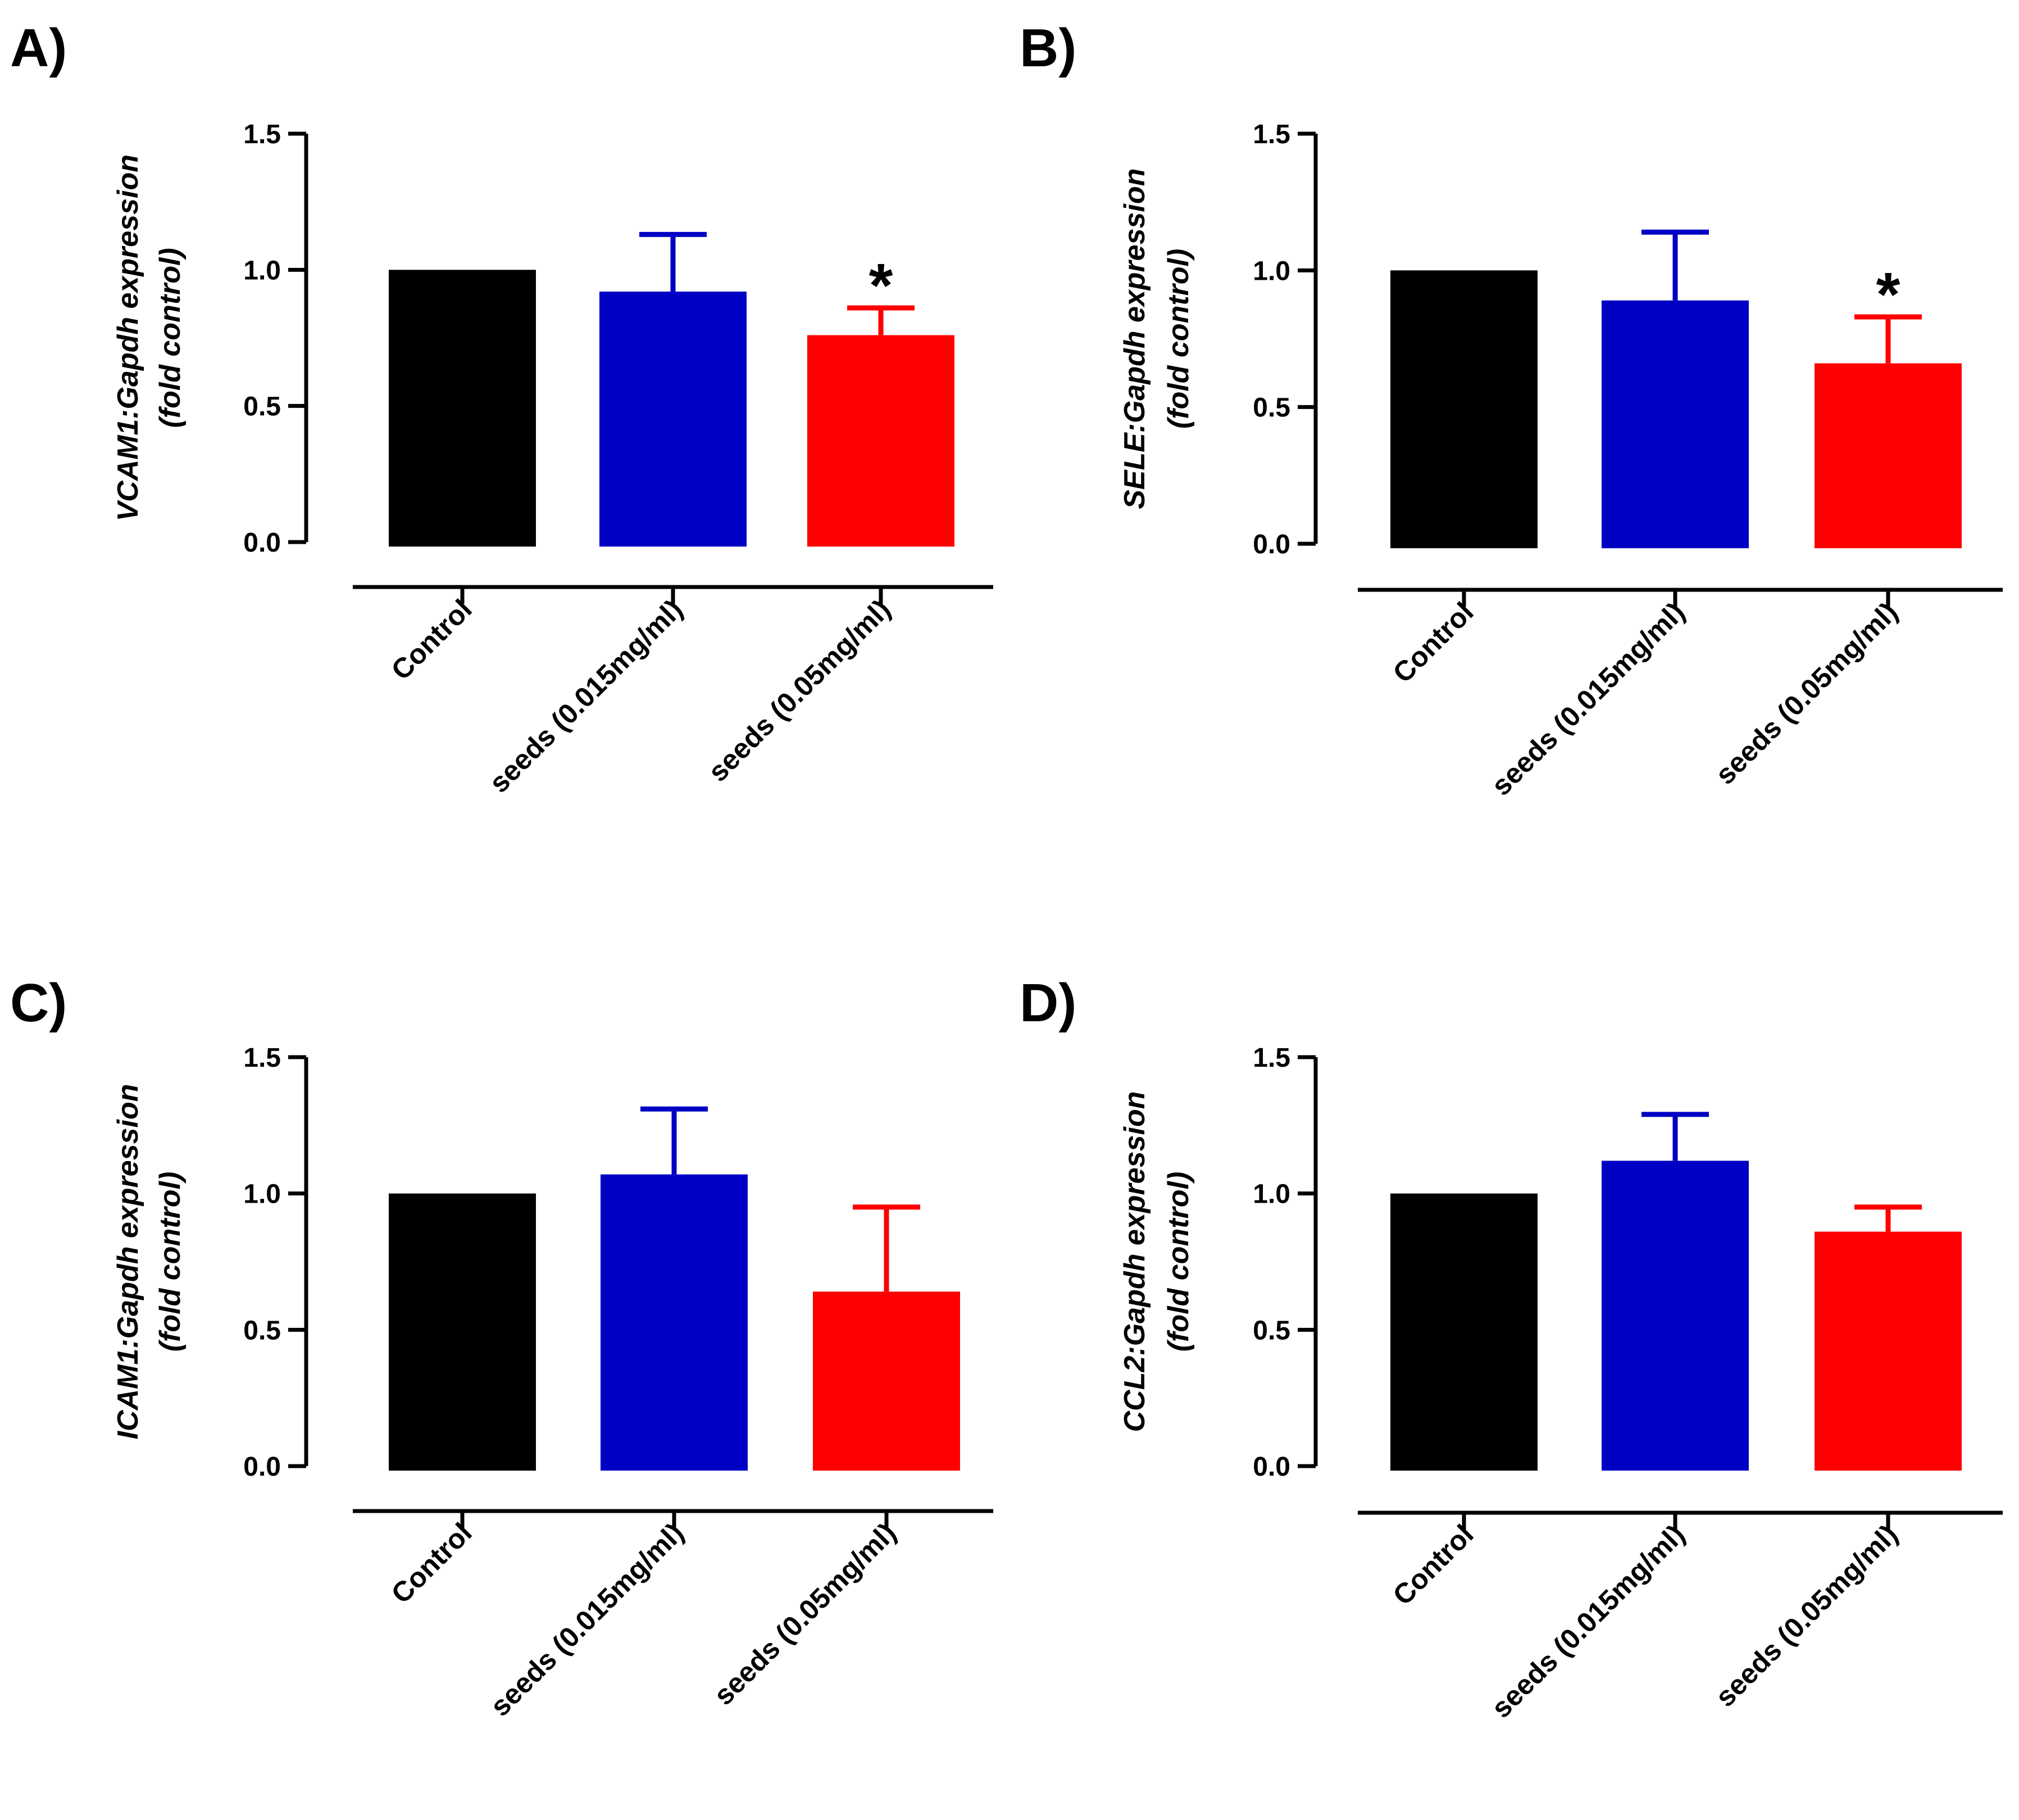 Image resolution: width=2019 pixels, height=1820 pixels. I want to click on panel-label: D), so click(1048, 1003).